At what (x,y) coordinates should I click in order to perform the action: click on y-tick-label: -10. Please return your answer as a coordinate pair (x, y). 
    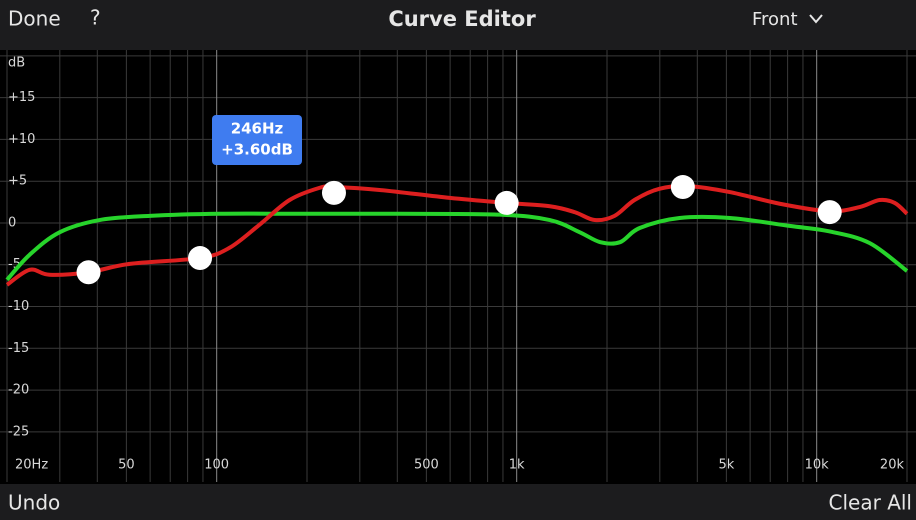
    Looking at the image, I should click on (18, 306).